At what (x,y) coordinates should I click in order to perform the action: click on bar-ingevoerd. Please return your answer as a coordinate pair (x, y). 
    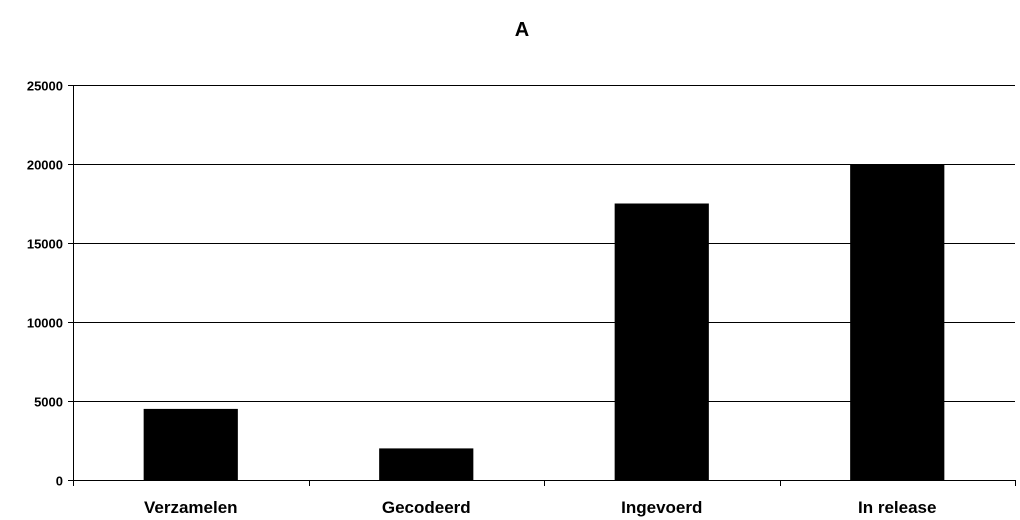
    Looking at the image, I should click on (661, 341).